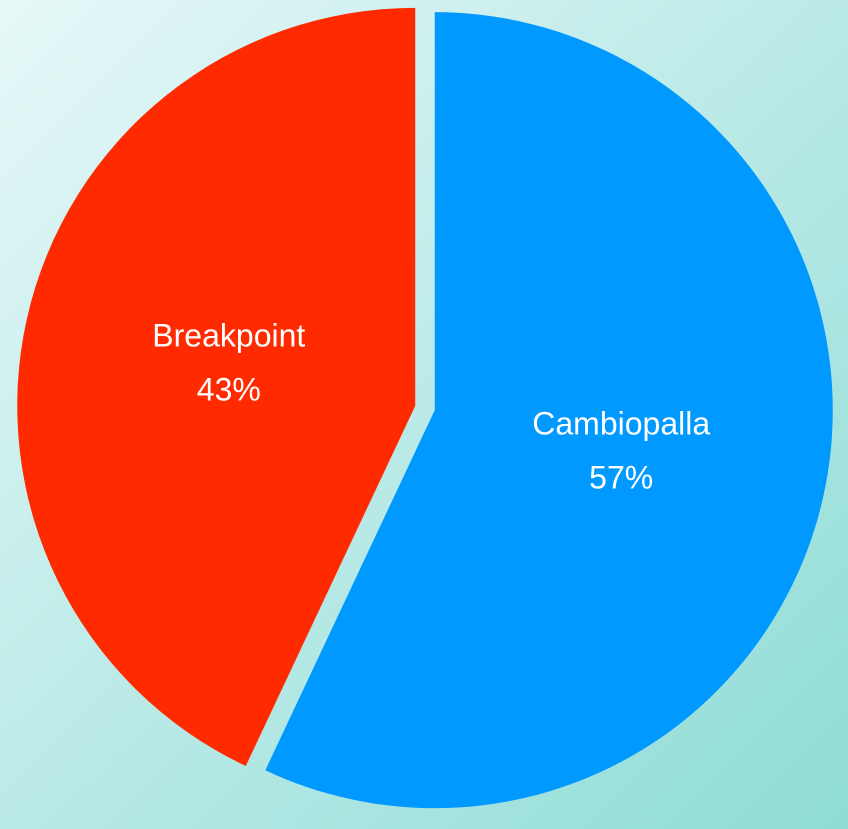 The image size is (848, 829). What do you see at coordinates (228, 336) in the screenshot?
I see `slice-label: Breakpoint` at bounding box center [228, 336].